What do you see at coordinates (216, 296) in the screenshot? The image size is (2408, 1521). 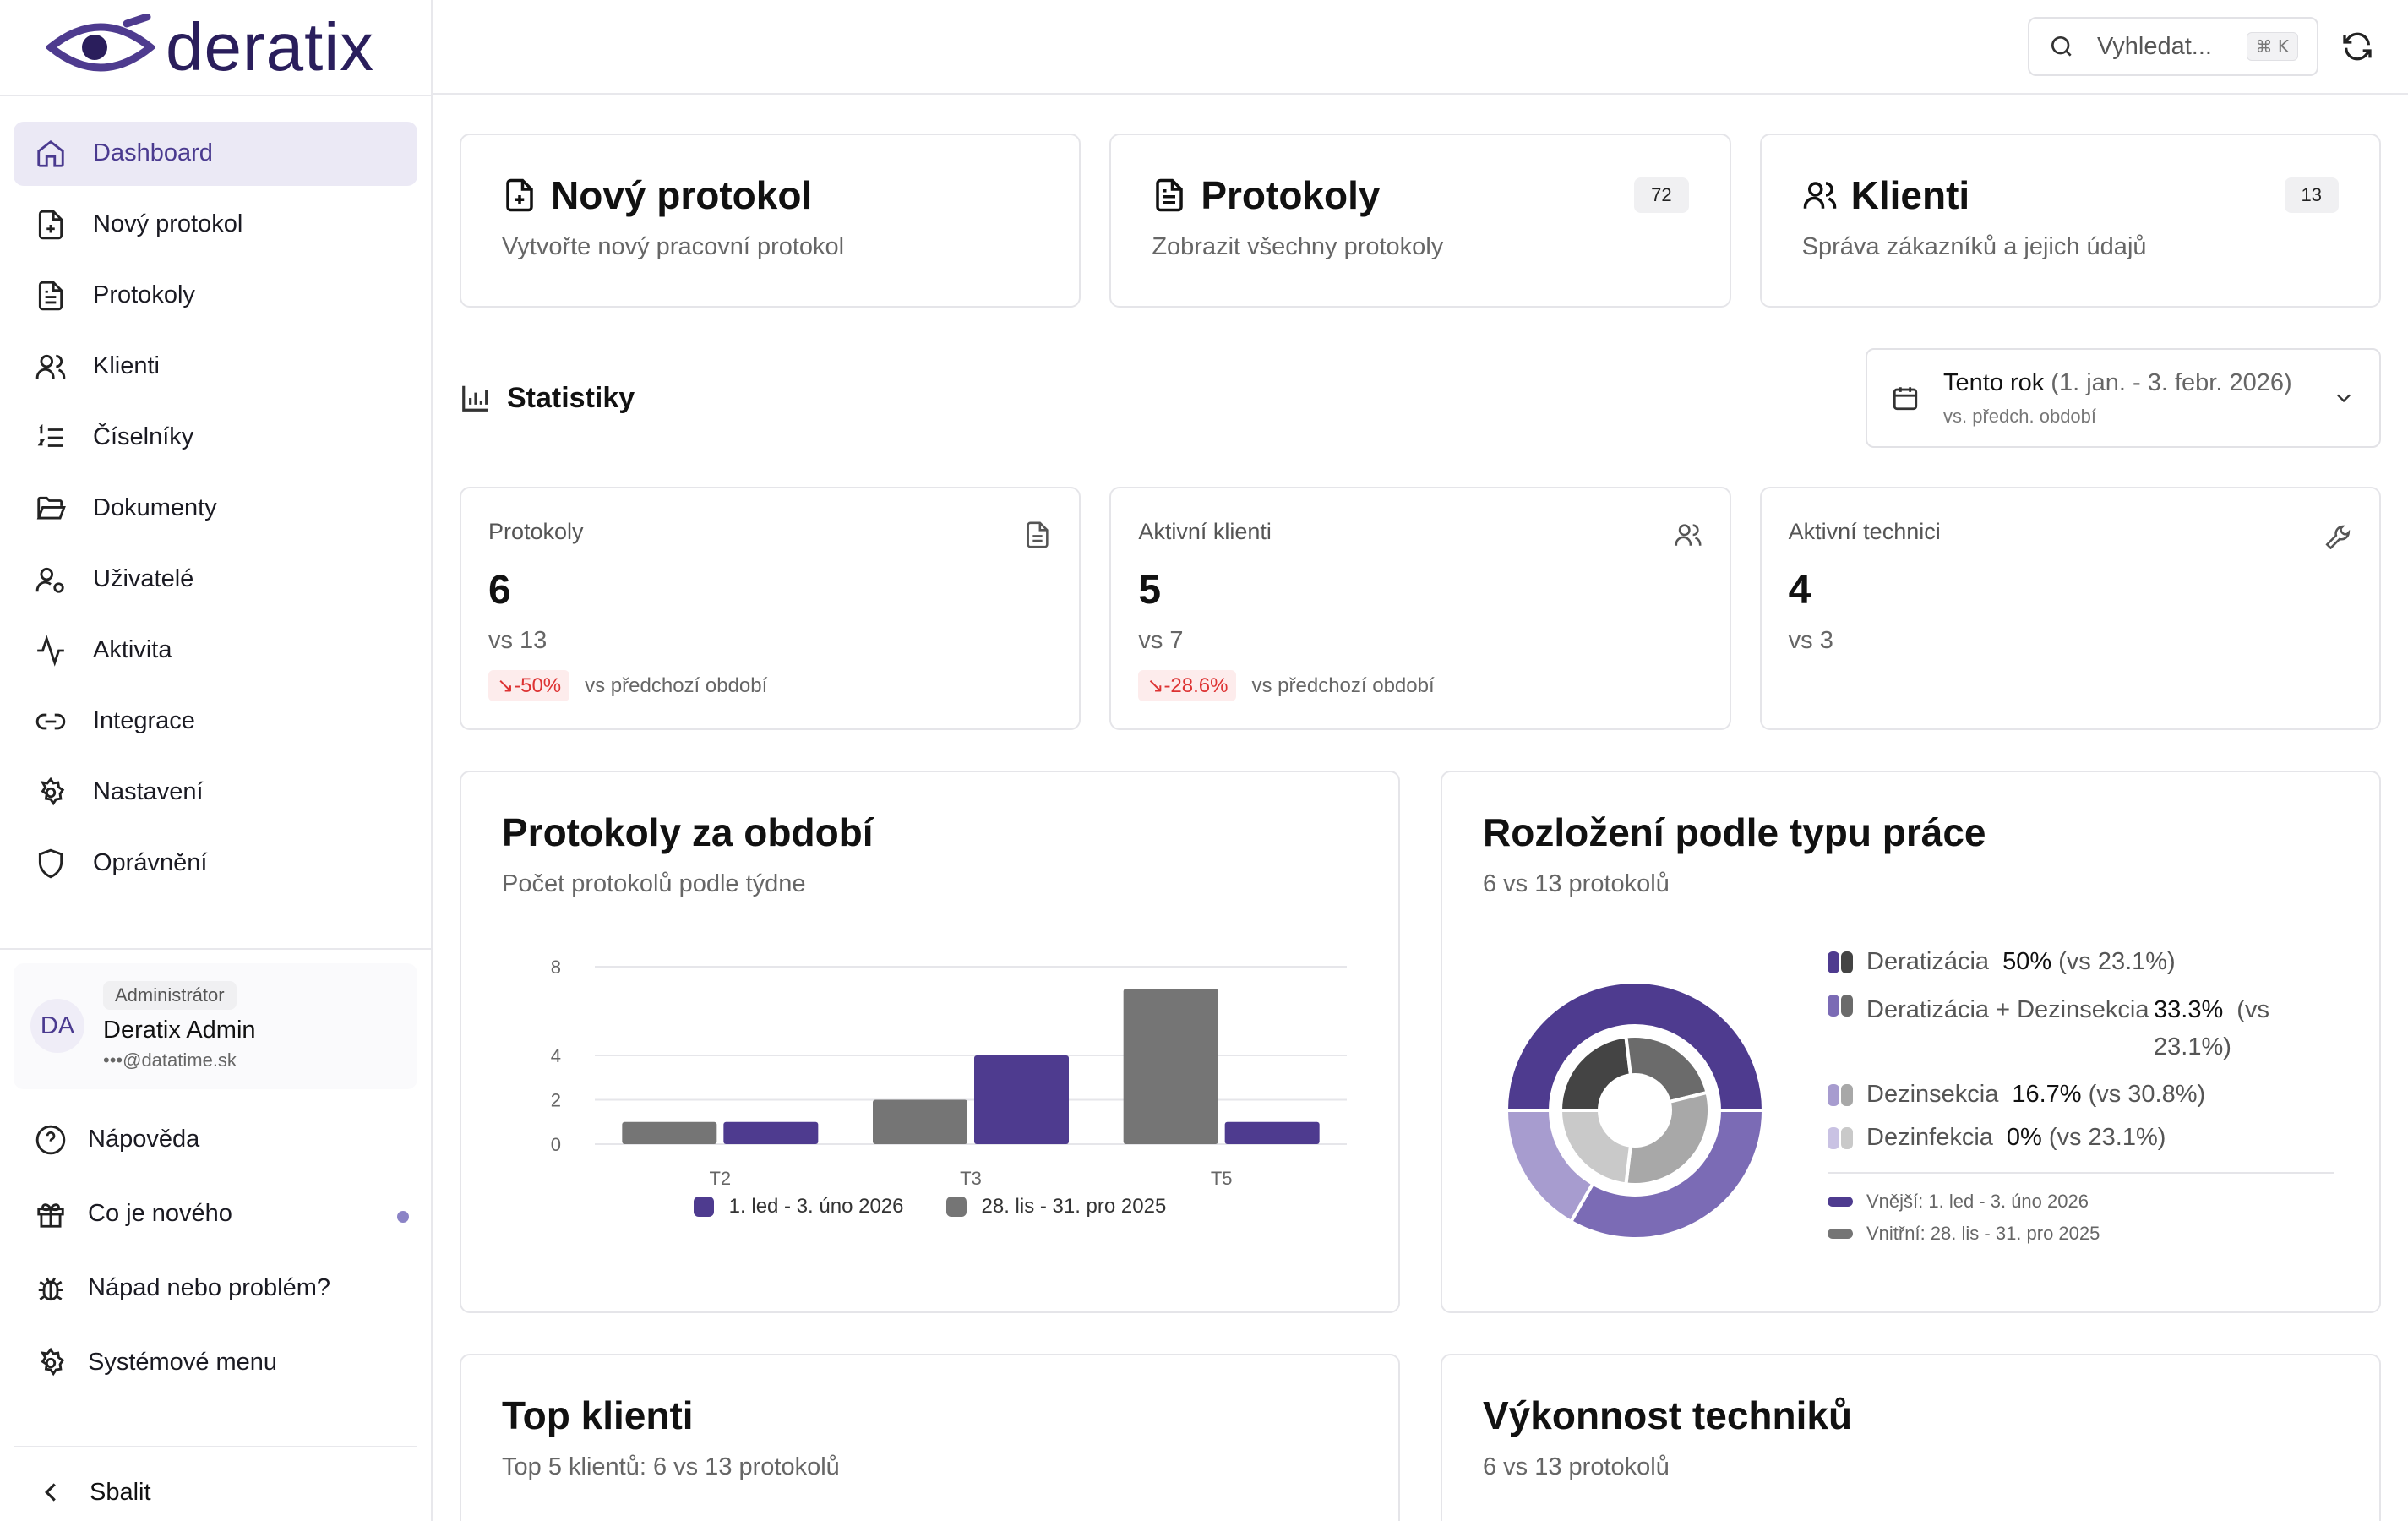 I see `sidebar-item-protocols: Protokoly` at bounding box center [216, 296].